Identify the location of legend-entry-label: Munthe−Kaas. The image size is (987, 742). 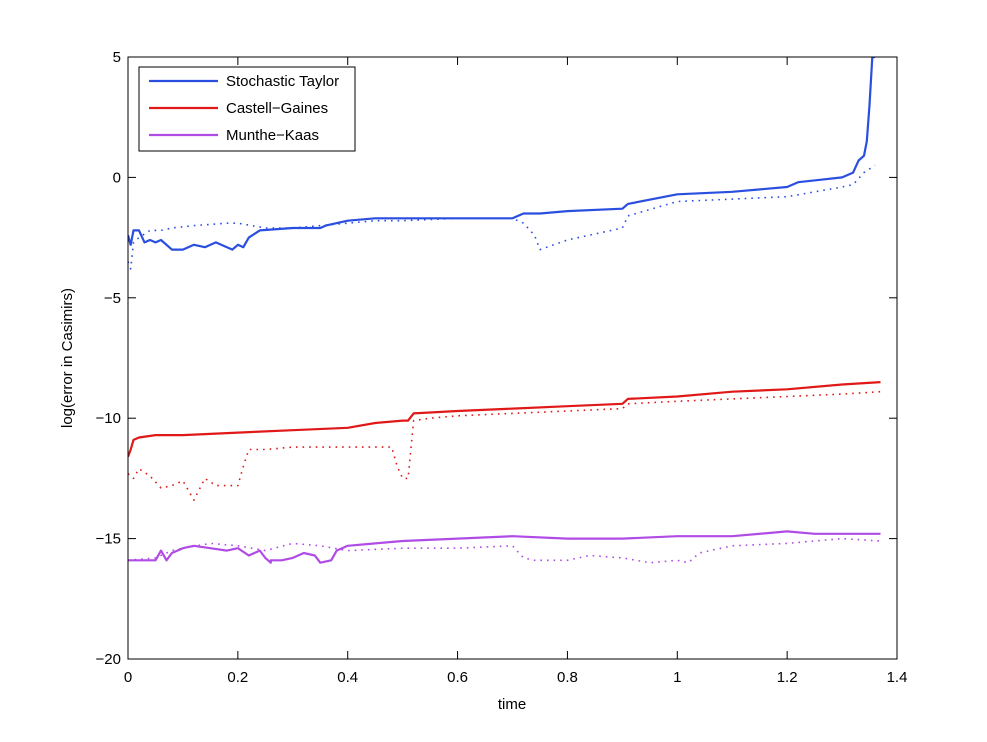
(272, 135).